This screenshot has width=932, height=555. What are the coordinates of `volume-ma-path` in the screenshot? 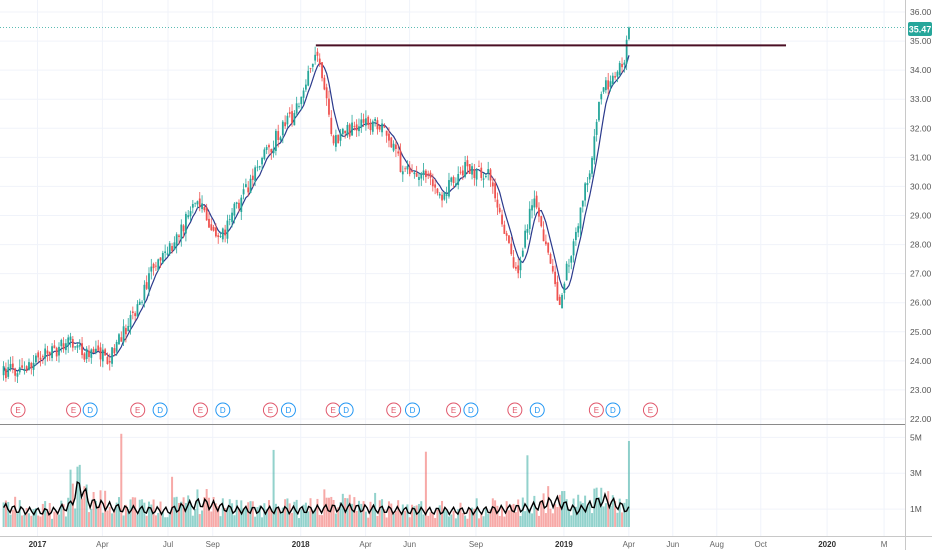 It's located at (316, 498).